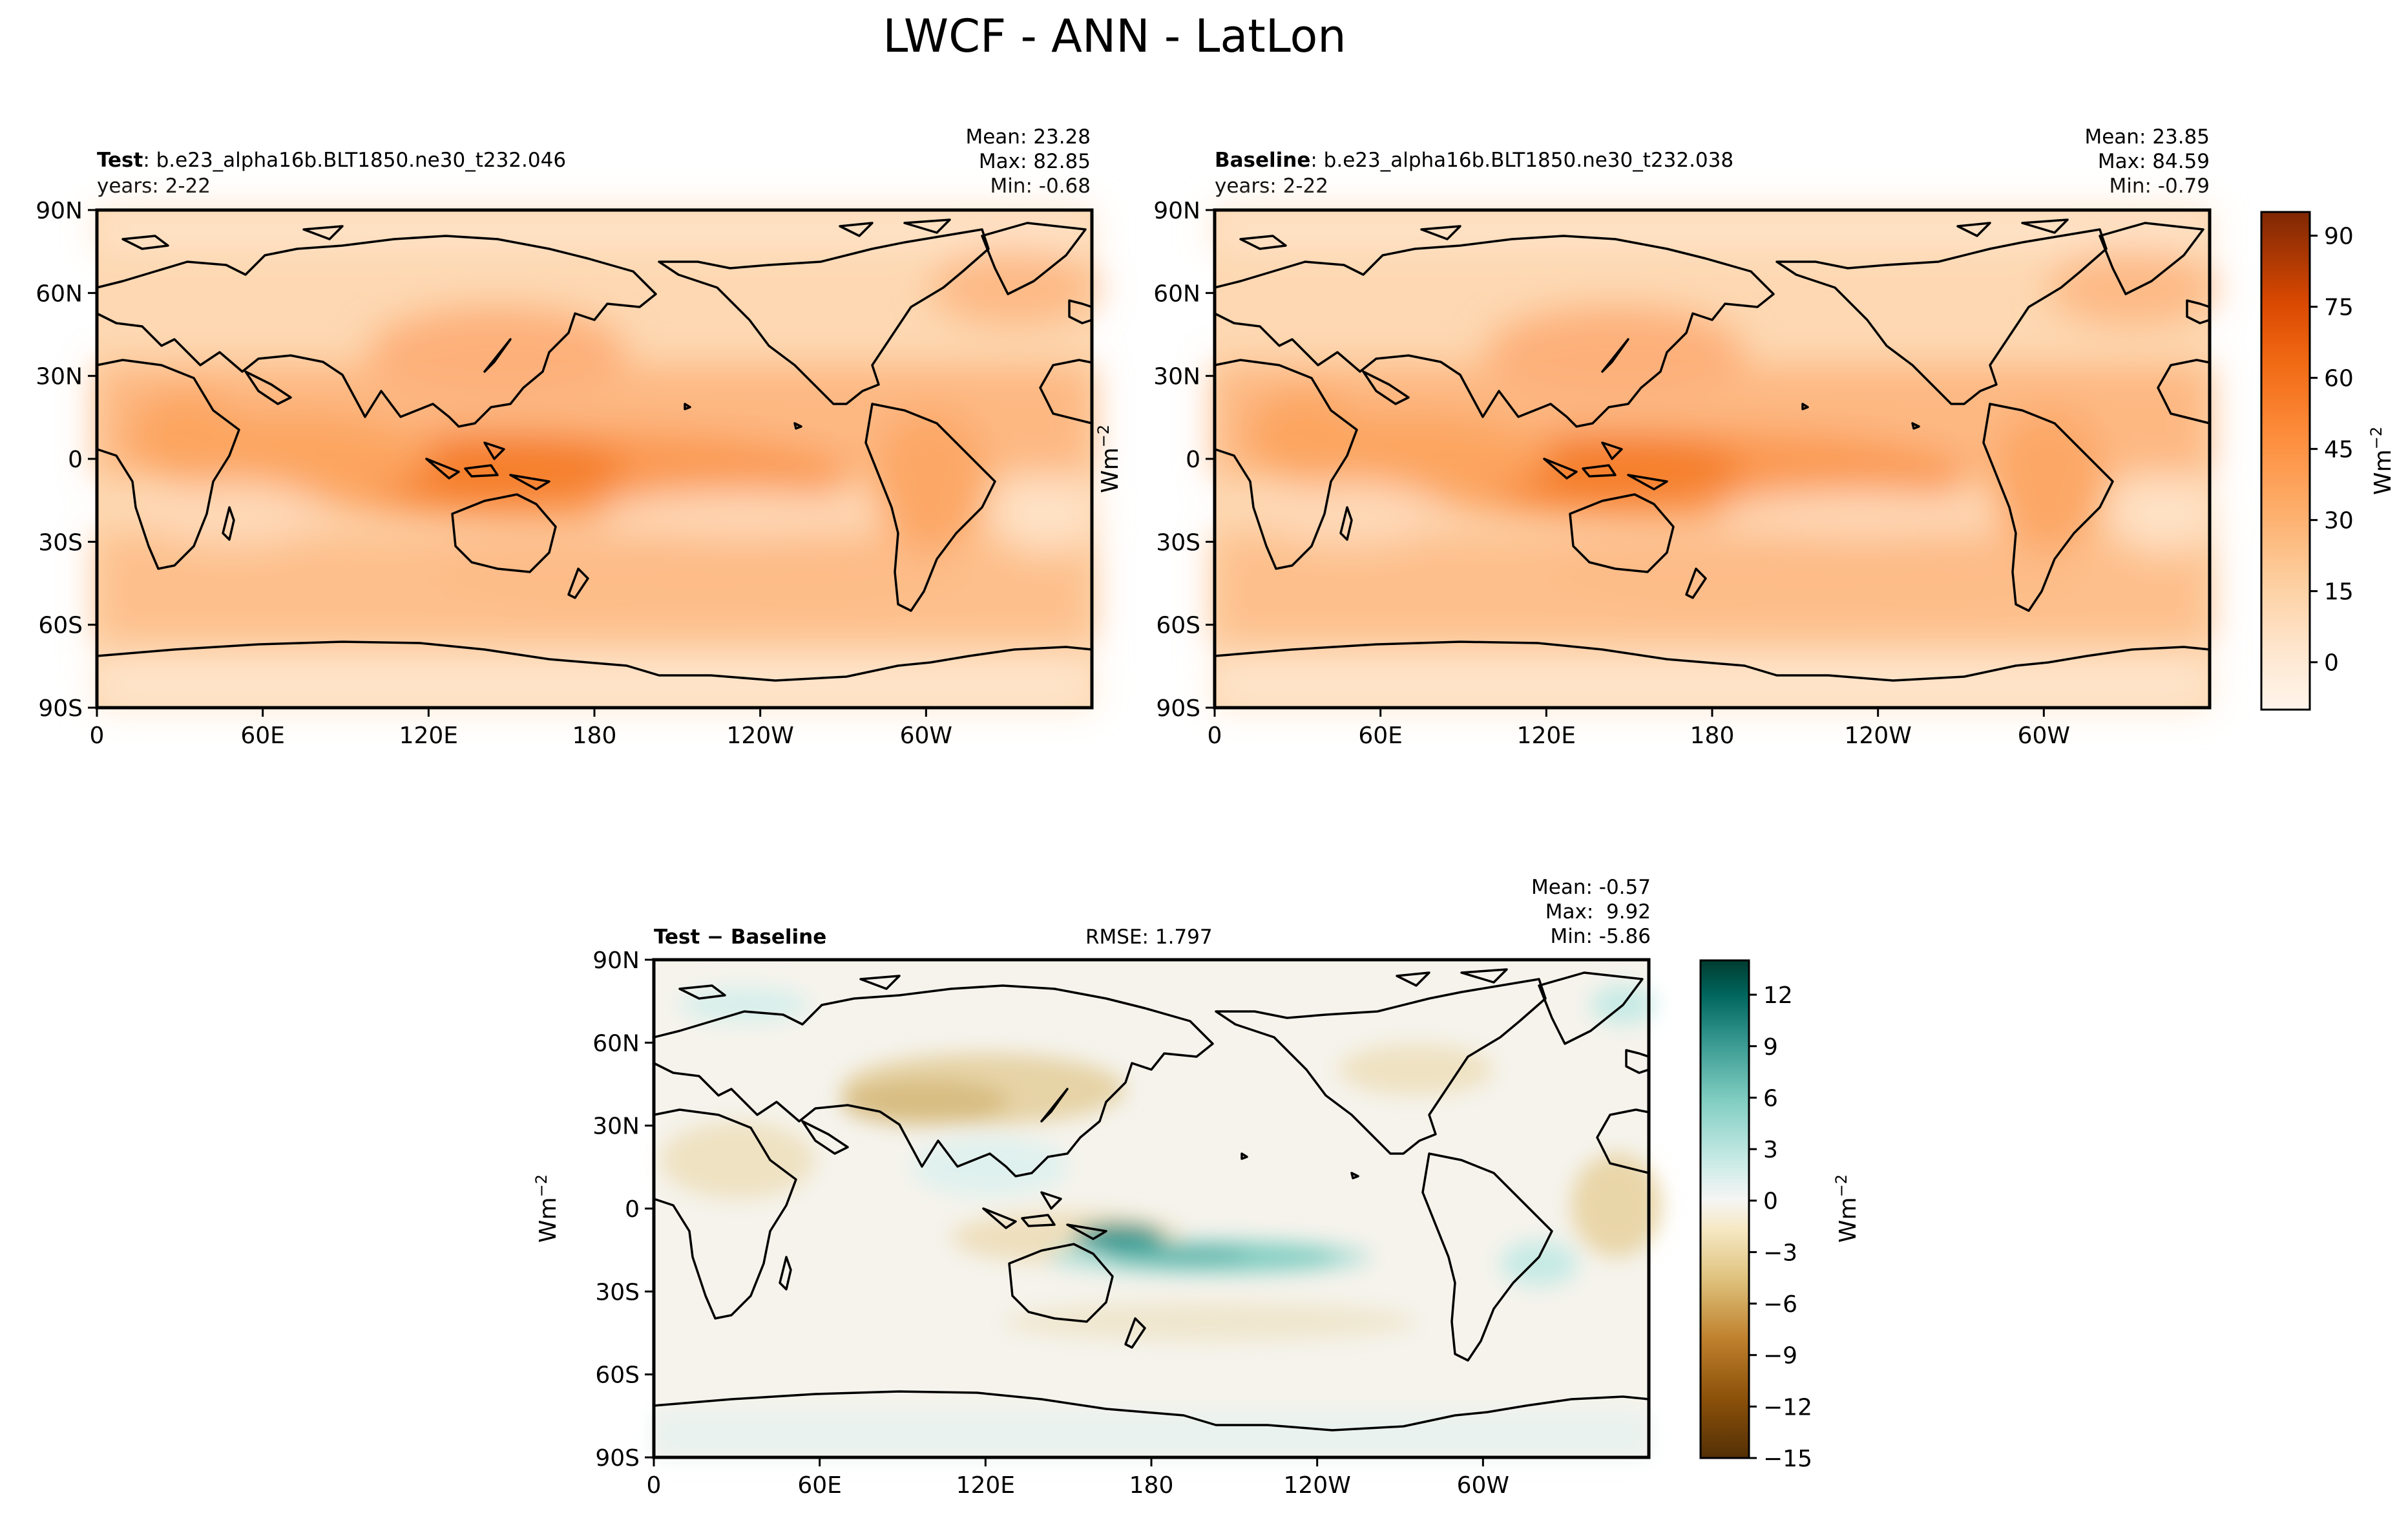 This screenshot has height=1522, width=2408. What do you see at coordinates (2044, 736) in the screenshot?
I see `baseline-xtick-label: 60W` at bounding box center [2044, 736].